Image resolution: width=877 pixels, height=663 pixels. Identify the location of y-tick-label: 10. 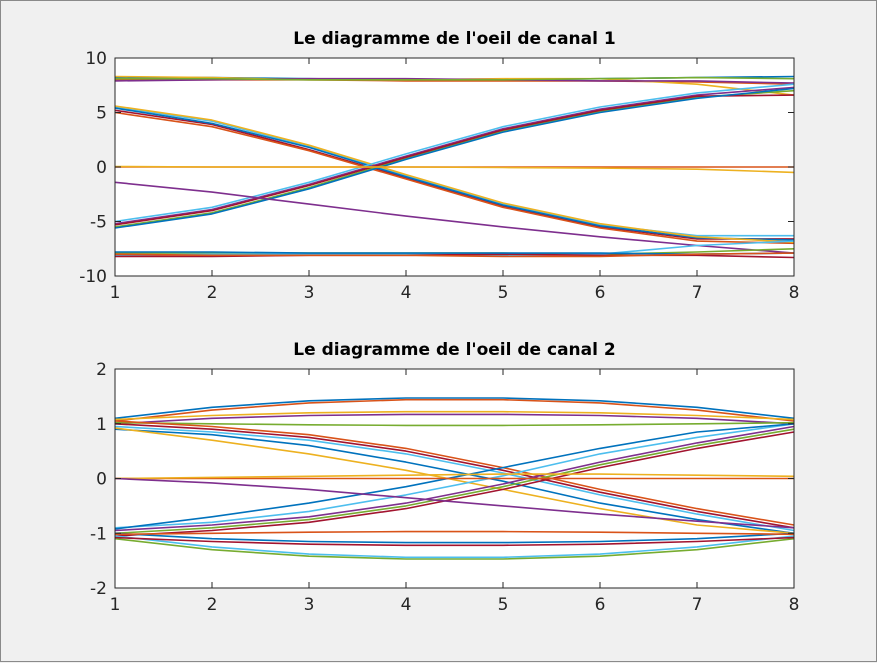
(96, 59).